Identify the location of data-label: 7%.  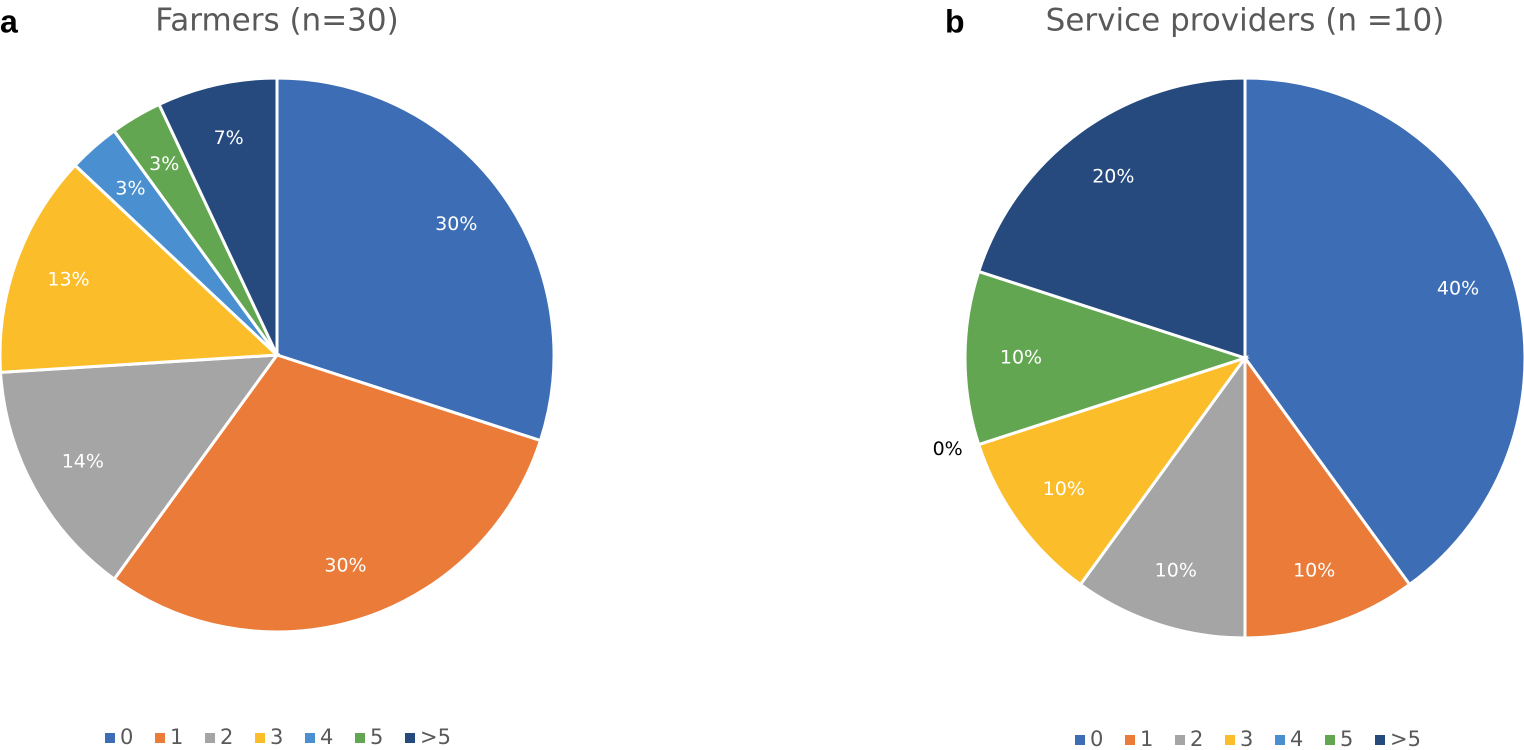
(229, 138).